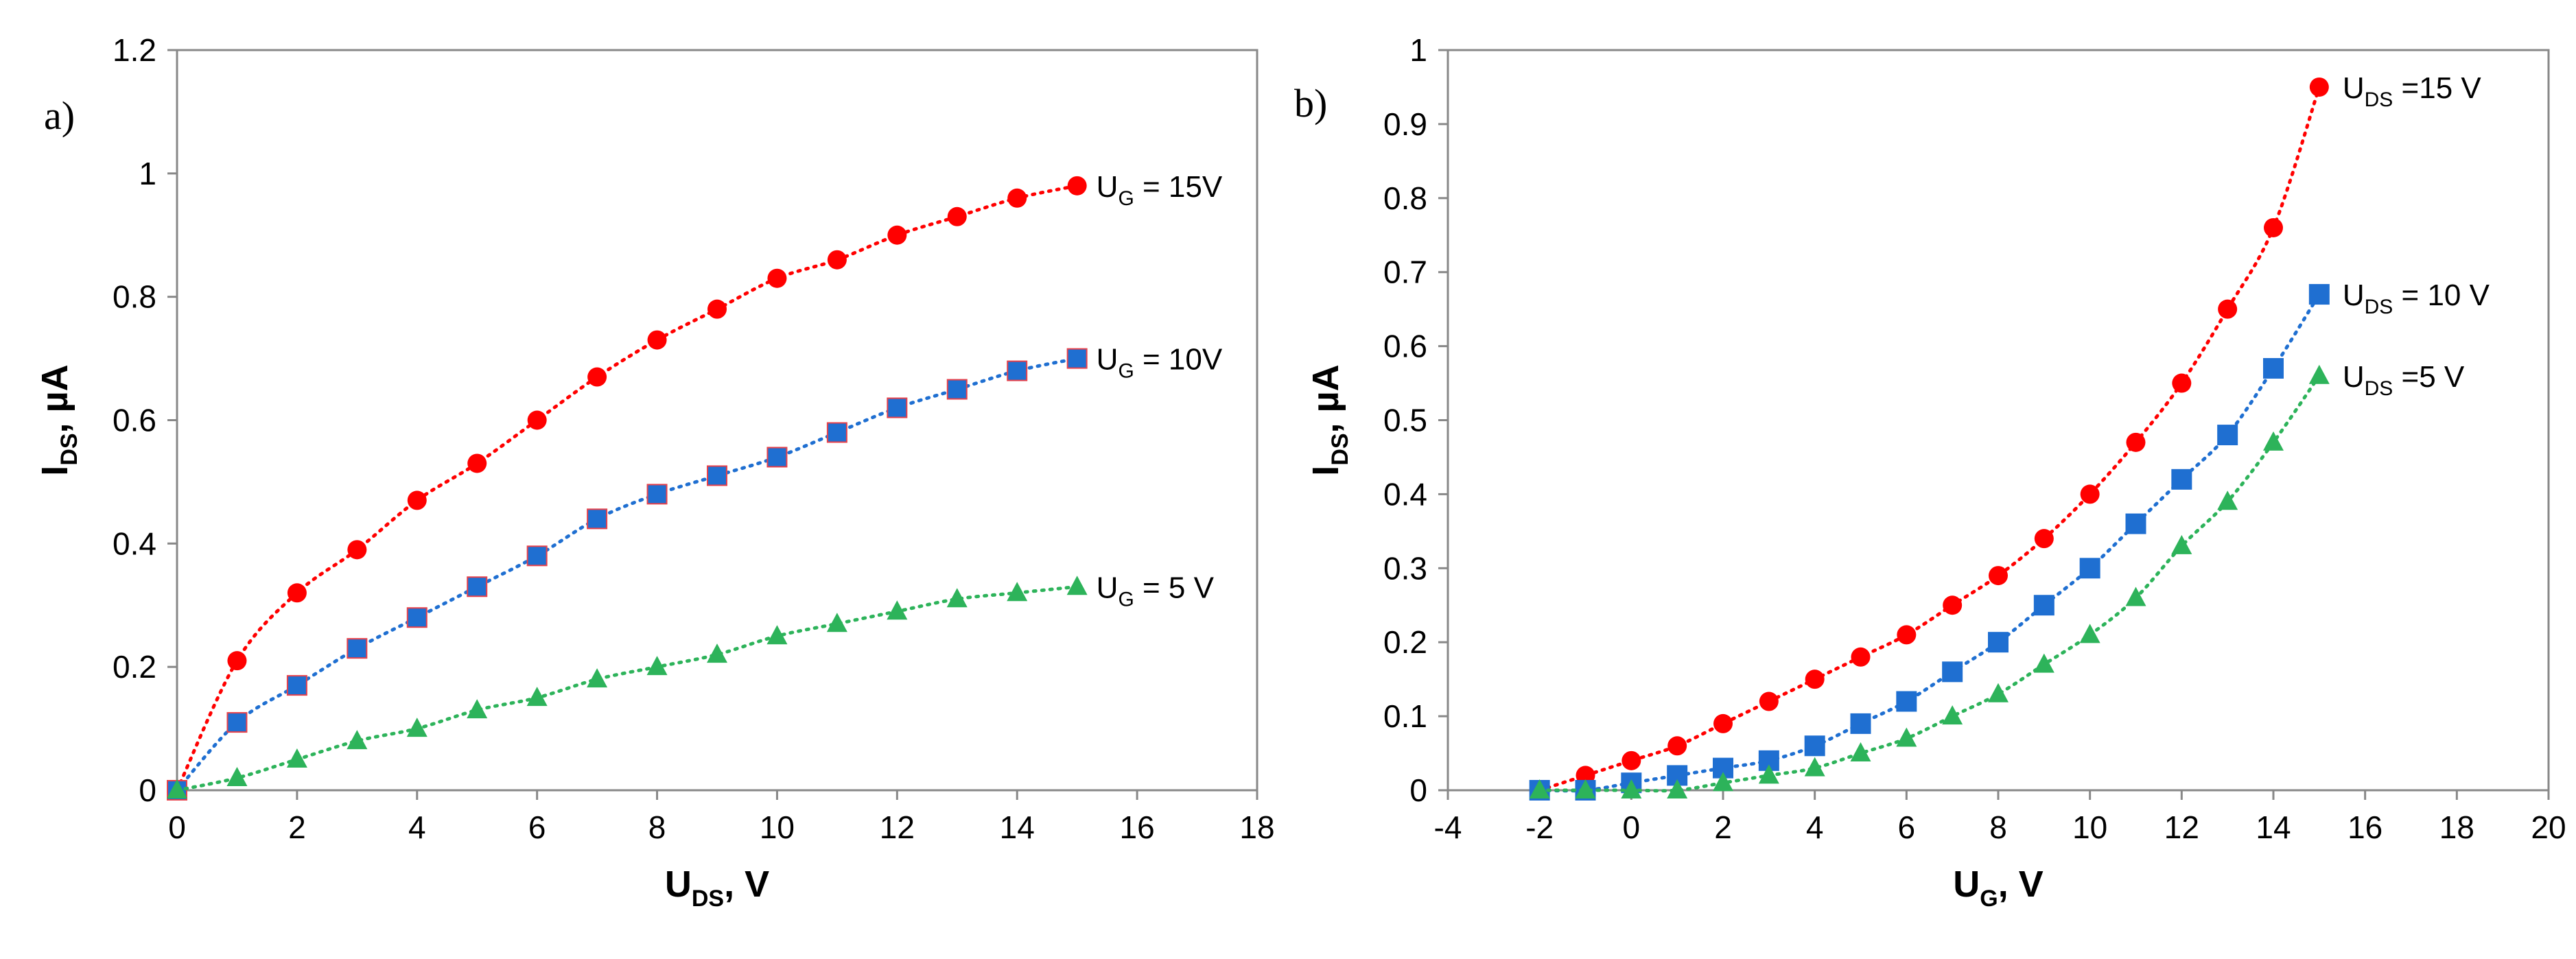  What do you see at coordinates (1929, 583) in the screenshot?
I see `series-line` at bounding box center [1929, 583].